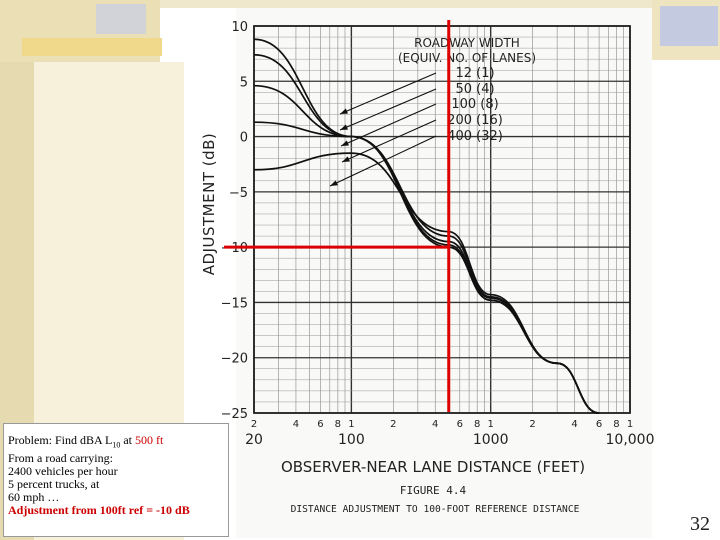 Image resolution: width=720 pixels, height=540 pixels. What do you see at coordinates (440, 4) in the screenshot?
I see `decor-top-strip` at bounding box center [440, 4].